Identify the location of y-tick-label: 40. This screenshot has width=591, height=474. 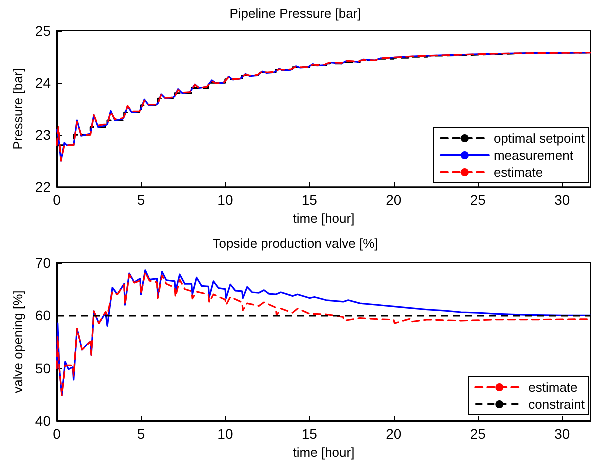
(43, 421).